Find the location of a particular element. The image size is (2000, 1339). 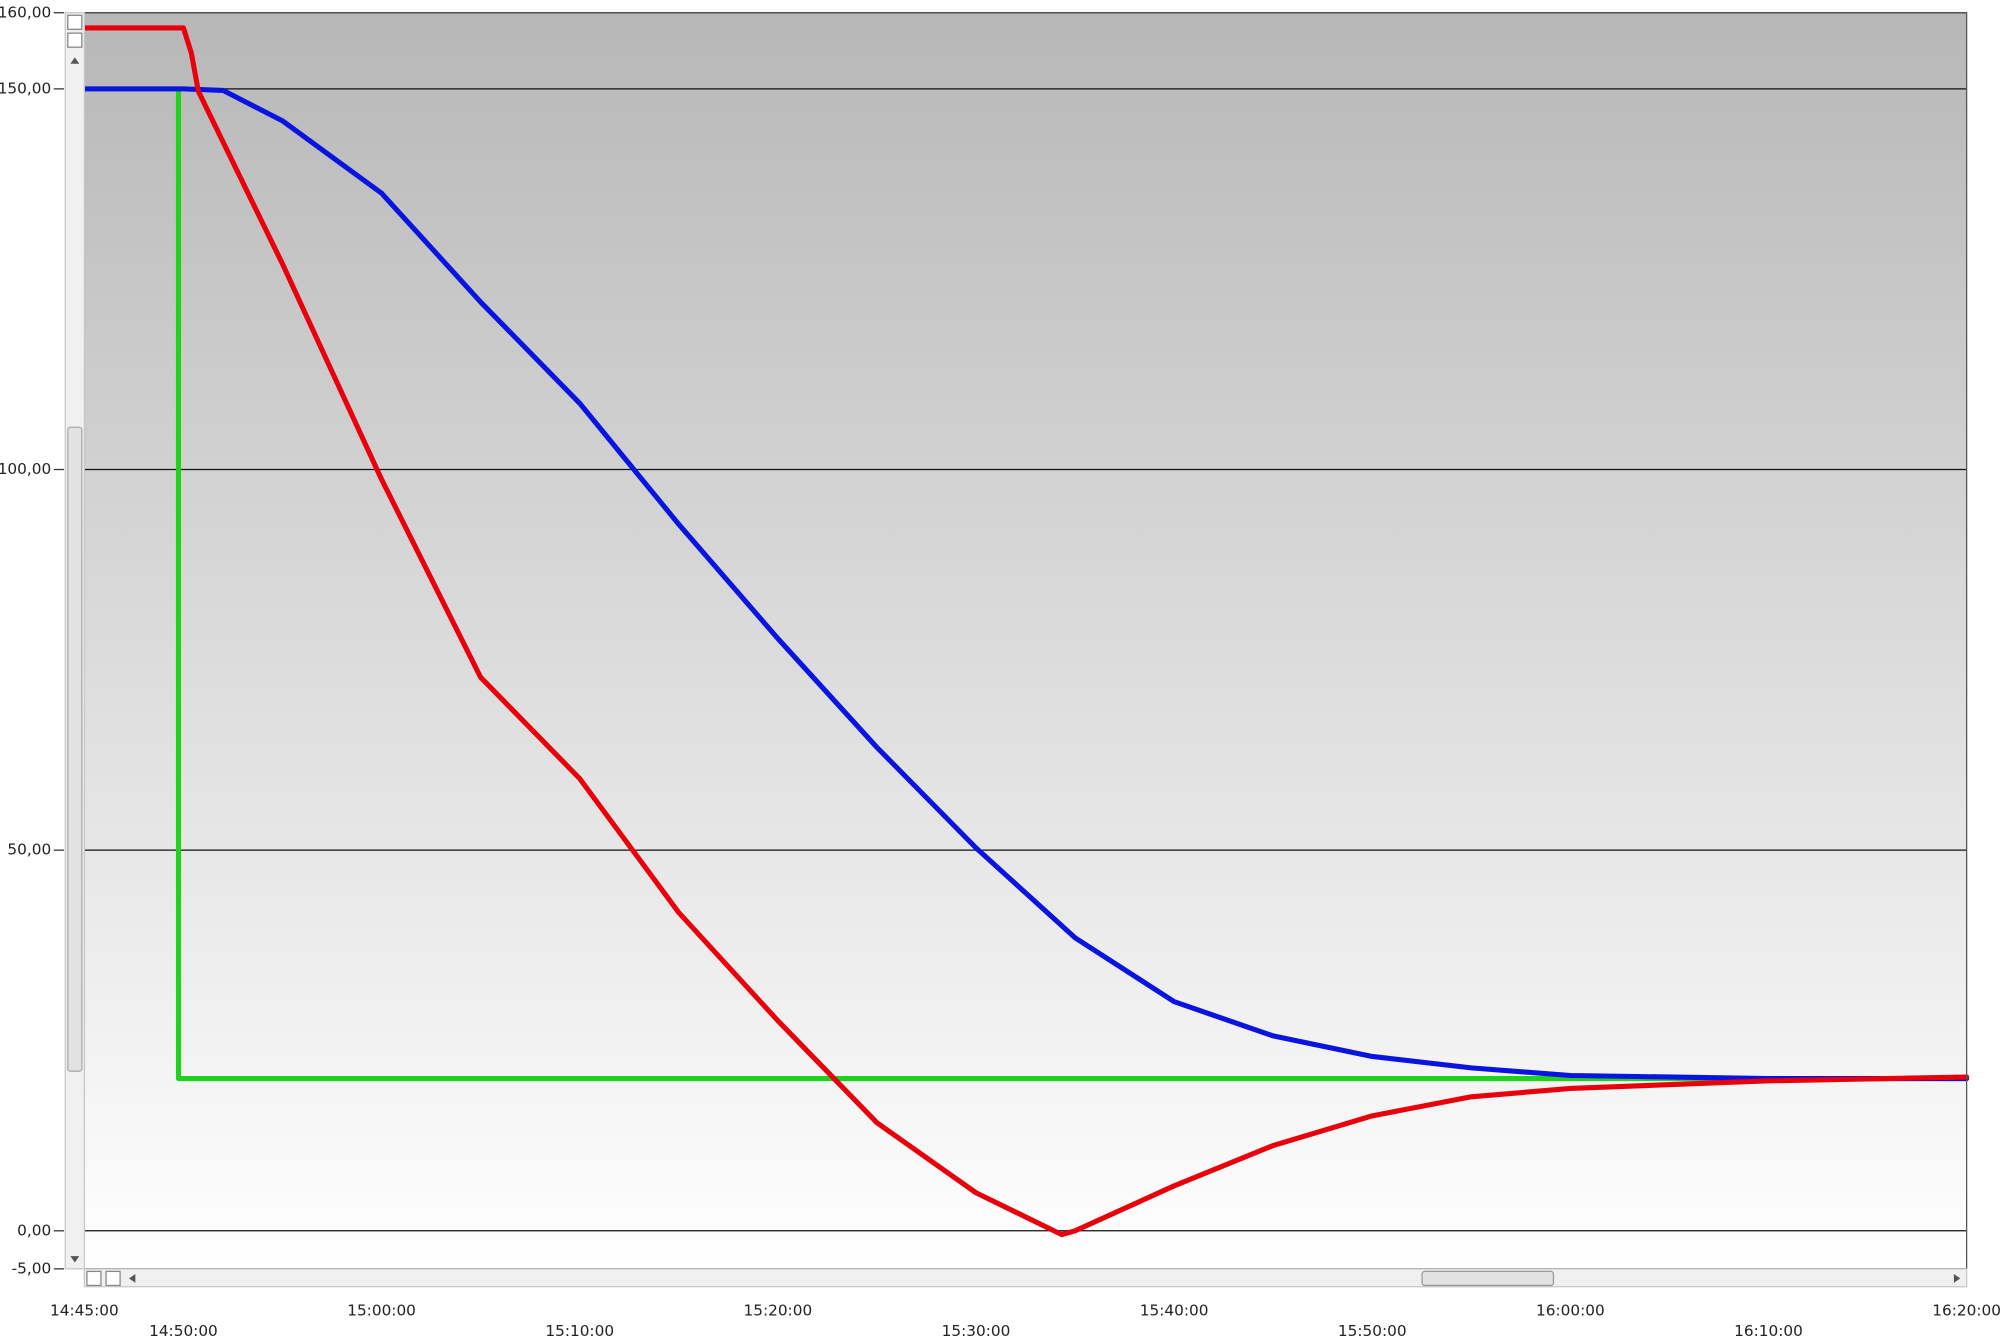

y-tick-label: 100,00 is located at coordinates (25, 469).